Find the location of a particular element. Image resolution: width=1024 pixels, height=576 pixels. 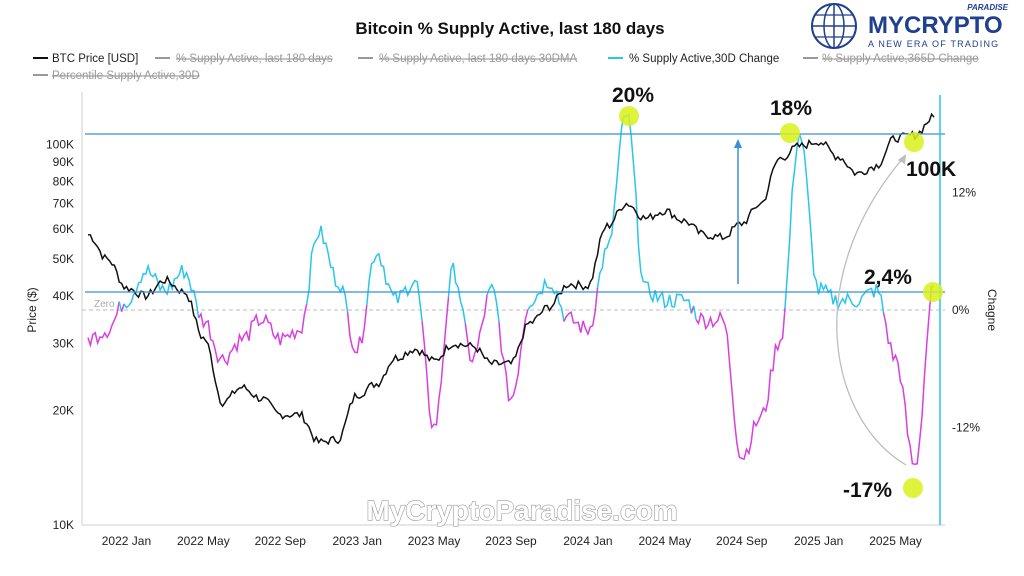

x-tick-label: 2023 Jan is located at coordinates (356, 541).